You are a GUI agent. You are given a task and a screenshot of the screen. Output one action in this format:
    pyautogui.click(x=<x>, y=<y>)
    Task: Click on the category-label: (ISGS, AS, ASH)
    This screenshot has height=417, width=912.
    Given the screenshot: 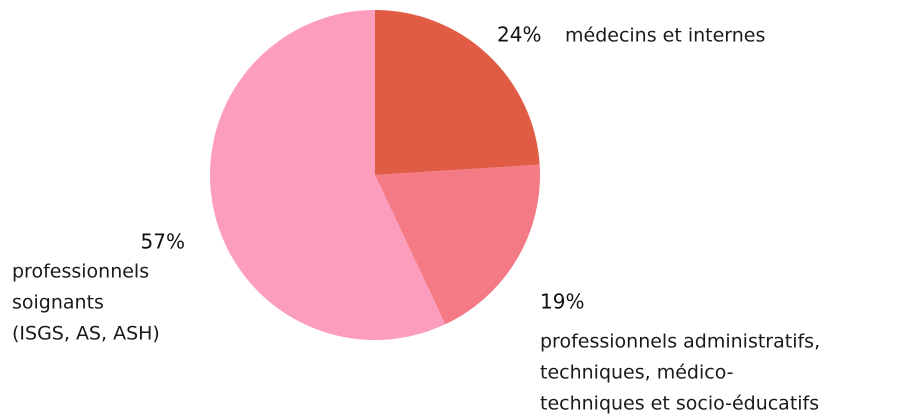 What is the action you would take?
    pyautogui.click(x=86, y=334)
    